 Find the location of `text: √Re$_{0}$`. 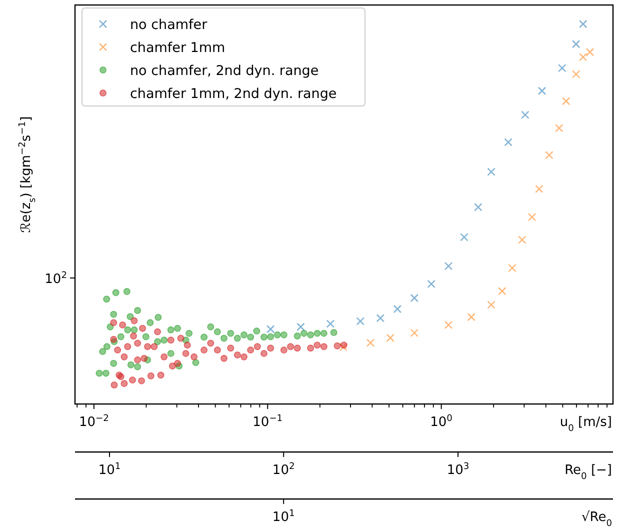

text: √Re$_{0}$ is located at coordinates (596, 519).